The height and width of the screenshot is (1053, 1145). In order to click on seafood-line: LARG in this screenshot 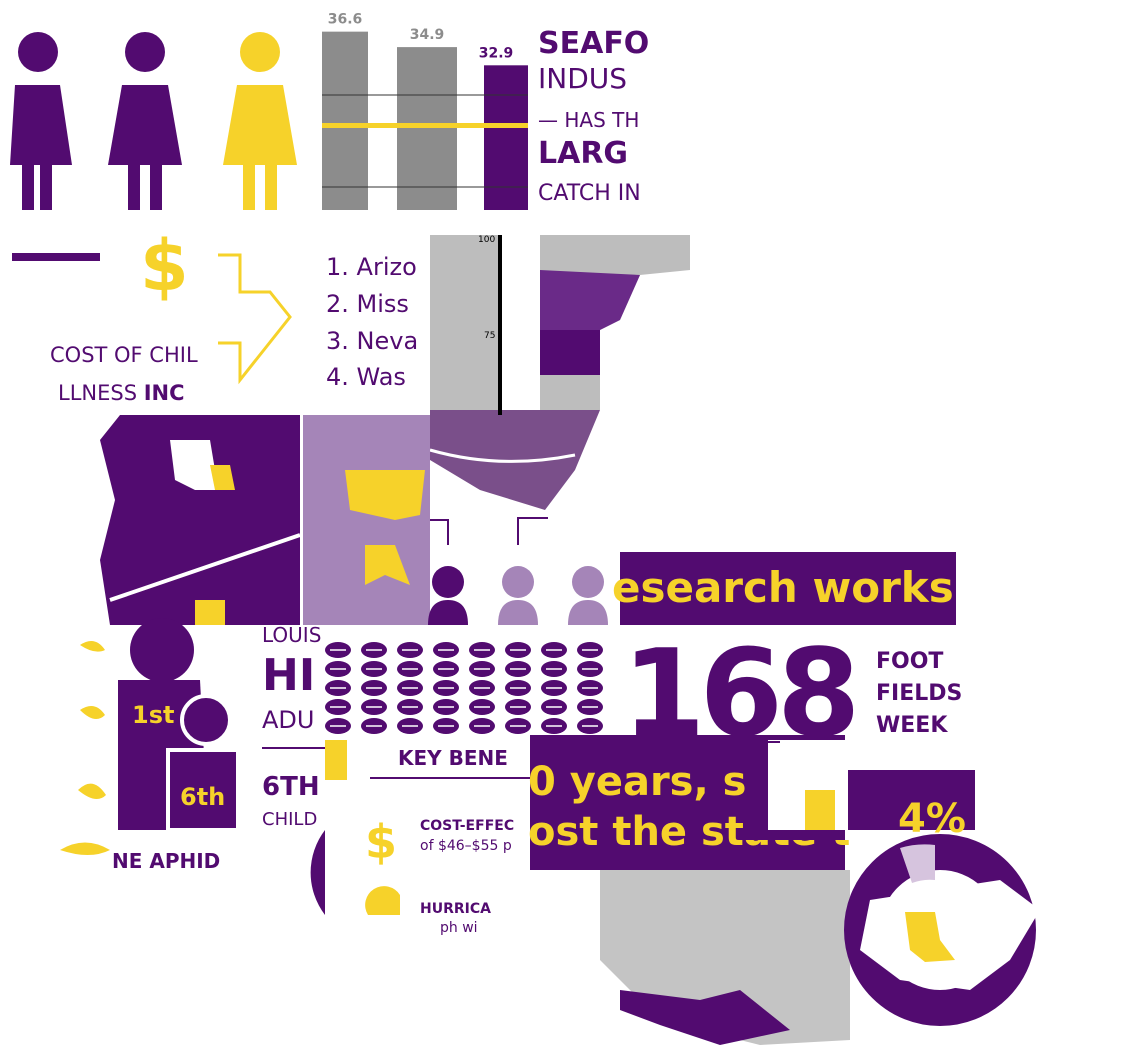, I will do `click(583, 153)`.